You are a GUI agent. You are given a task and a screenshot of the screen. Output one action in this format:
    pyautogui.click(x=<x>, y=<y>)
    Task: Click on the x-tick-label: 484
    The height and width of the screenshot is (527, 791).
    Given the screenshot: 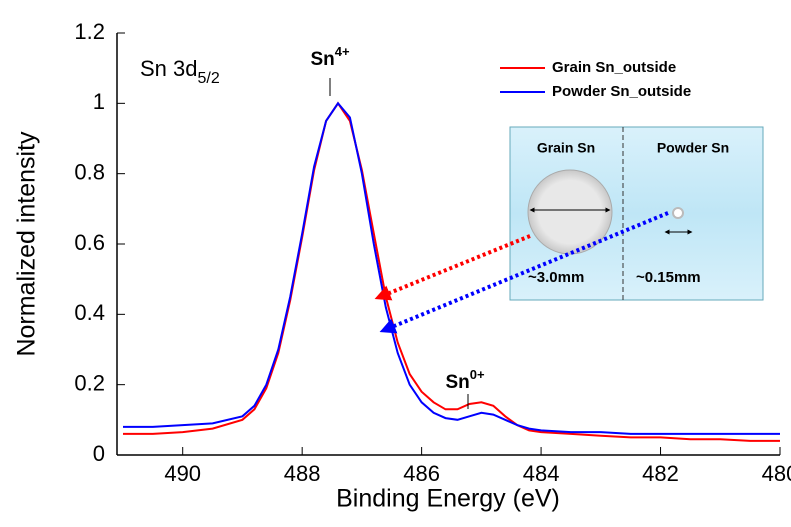 What is the action you would take?
    pyautogui.click(x=541, y=473)
    